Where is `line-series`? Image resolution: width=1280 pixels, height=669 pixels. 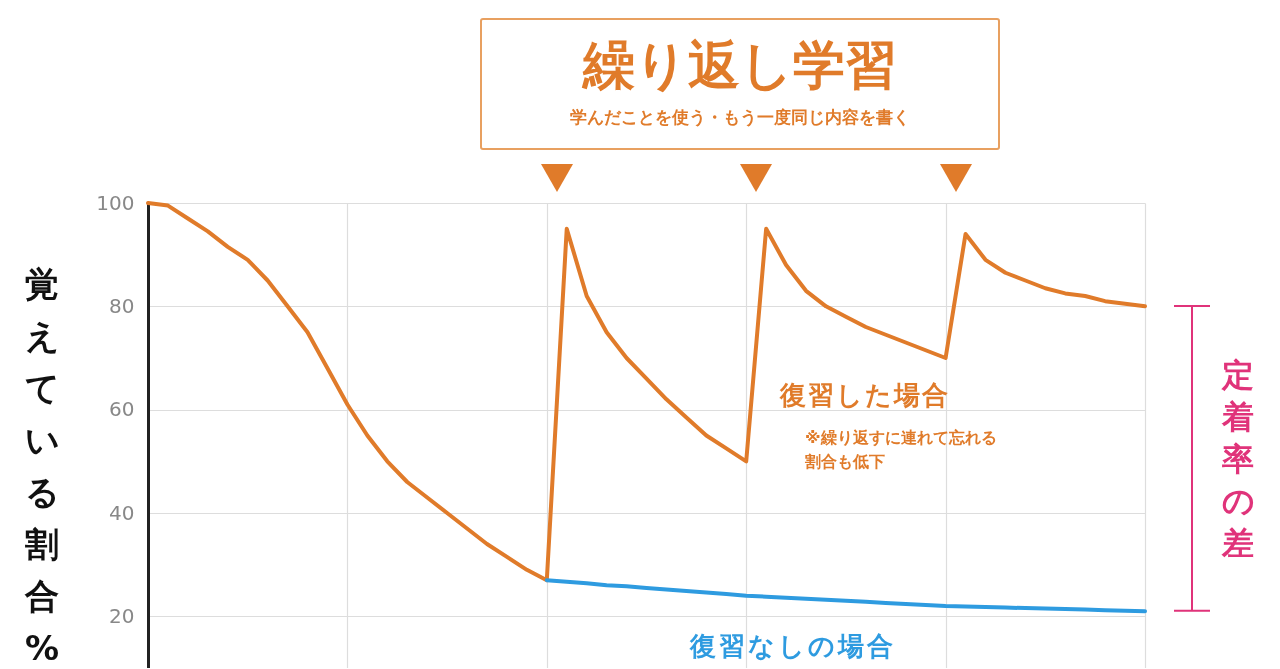
line-series is located at coordinates (845, 596).